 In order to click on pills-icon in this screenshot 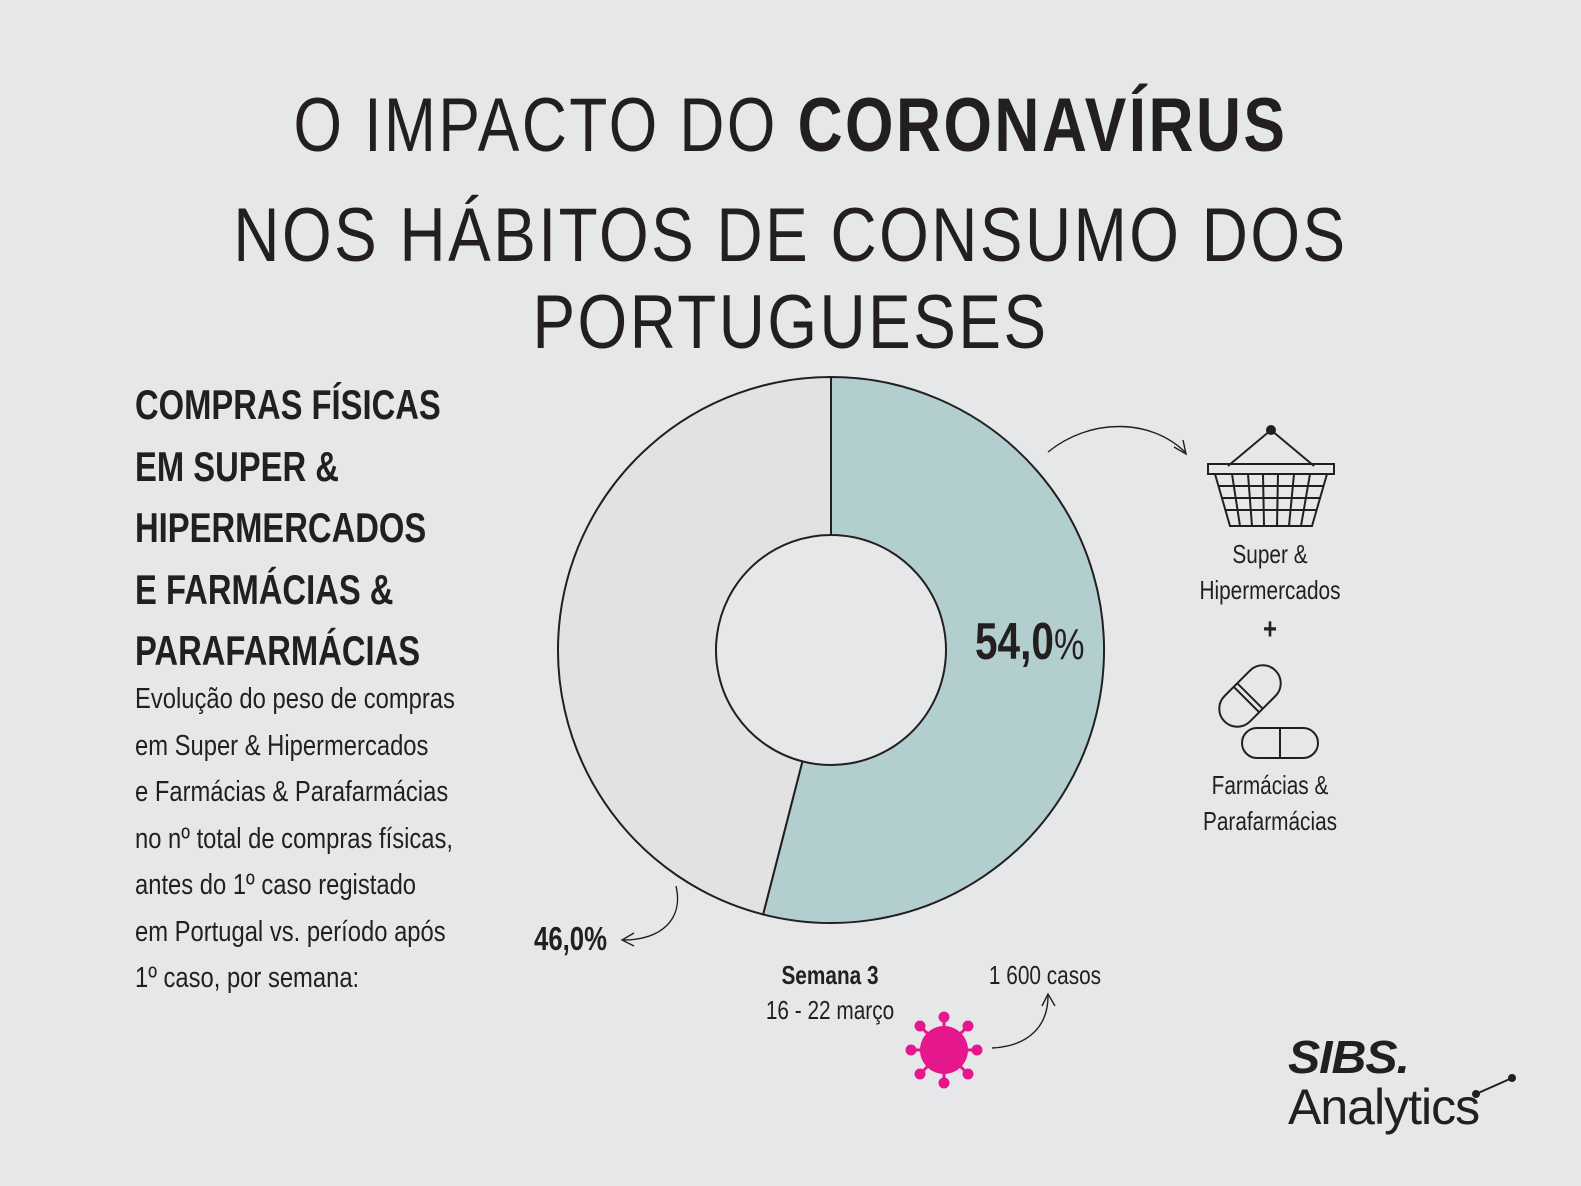, I will do `click(1268, 711)`.